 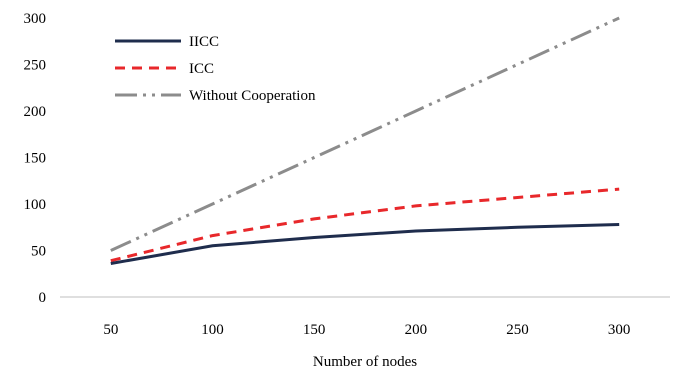 What do you see at coordinates (212, 330) in the screenshot?
I see `x-tick-label: 100` at bounding box center [212, 330].